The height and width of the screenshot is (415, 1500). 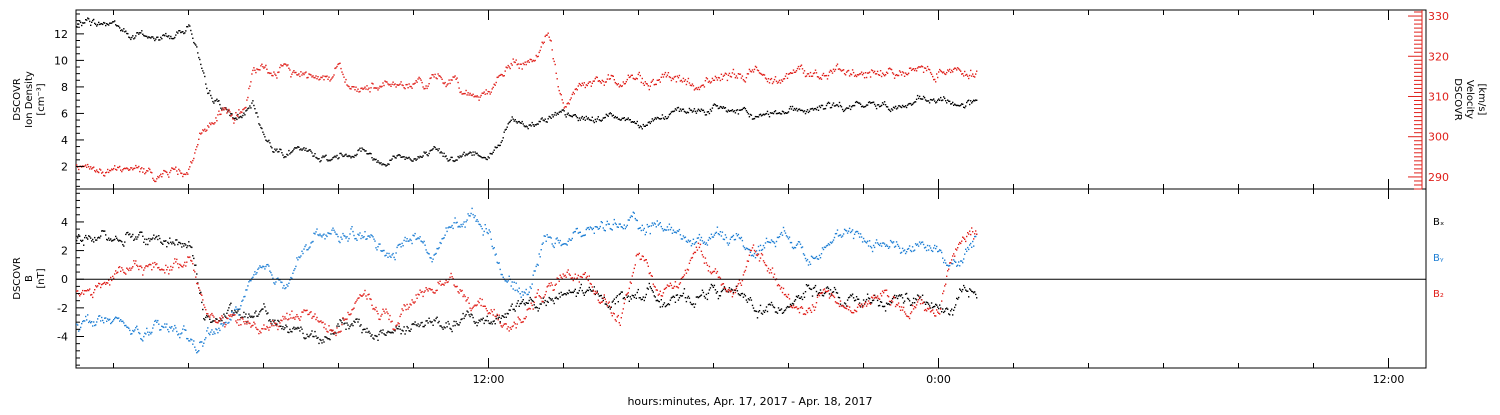 I want to click on left-tick-label: 4, so click(x=64, y=140).